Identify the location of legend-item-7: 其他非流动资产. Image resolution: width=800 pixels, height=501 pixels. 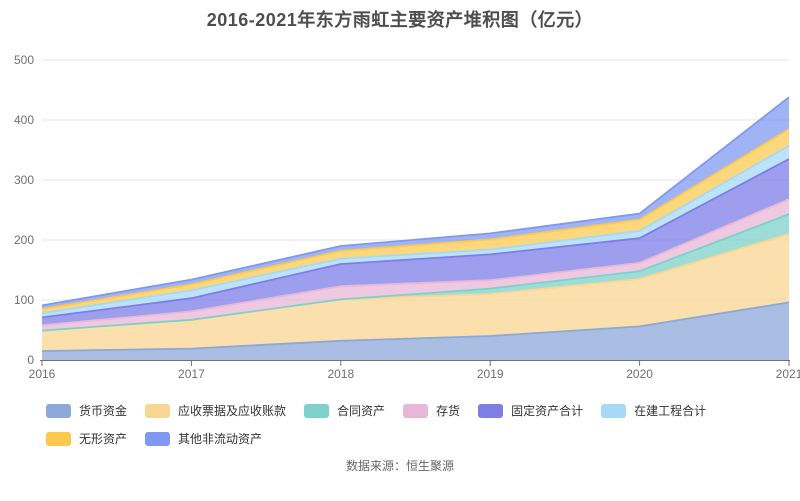
(203, 438).